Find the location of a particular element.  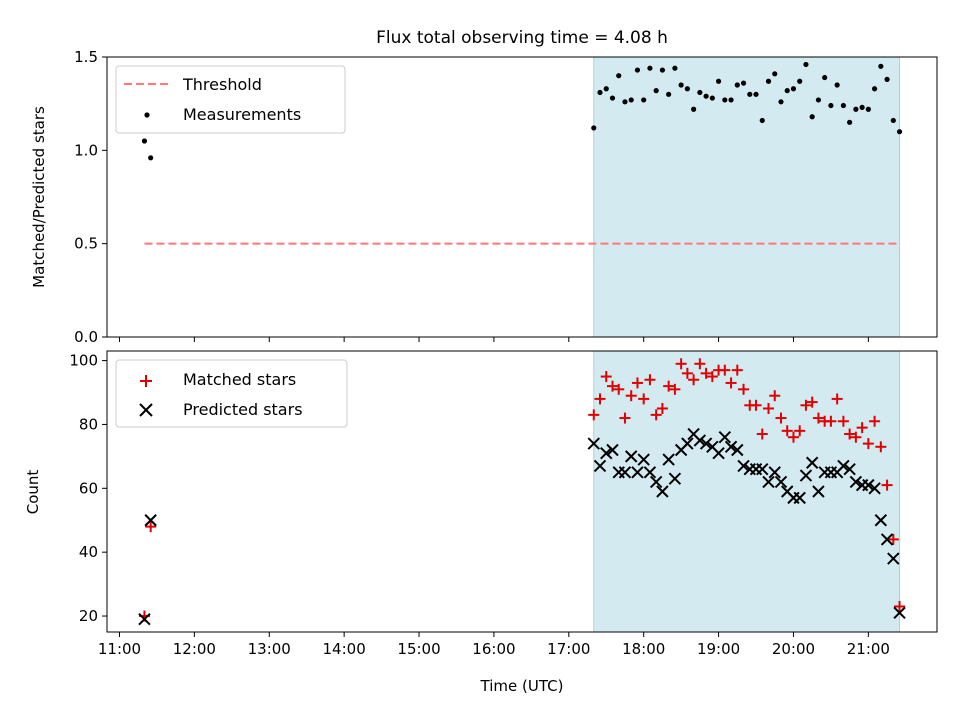

count-legend: Matched stars Predicted stars is located at coordinates (231, 393).